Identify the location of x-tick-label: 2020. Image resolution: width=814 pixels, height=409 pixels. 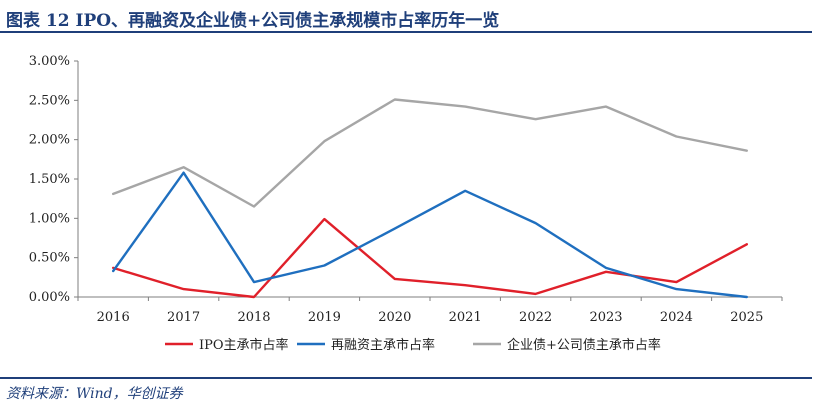
(394, 317).